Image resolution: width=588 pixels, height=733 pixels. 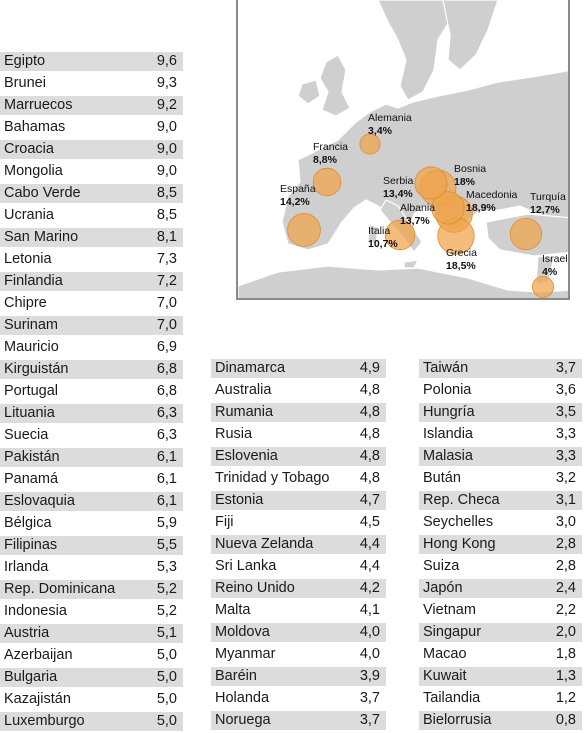 I want to click on country-value: 3,9, so click(x=369, y=676).